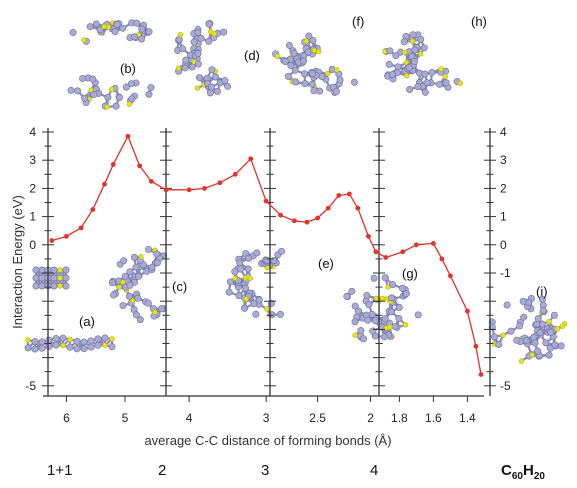  Describe the element at coordinates (505, 273) in the screenshot. I see `y-tick-label-right: -1` at that location.